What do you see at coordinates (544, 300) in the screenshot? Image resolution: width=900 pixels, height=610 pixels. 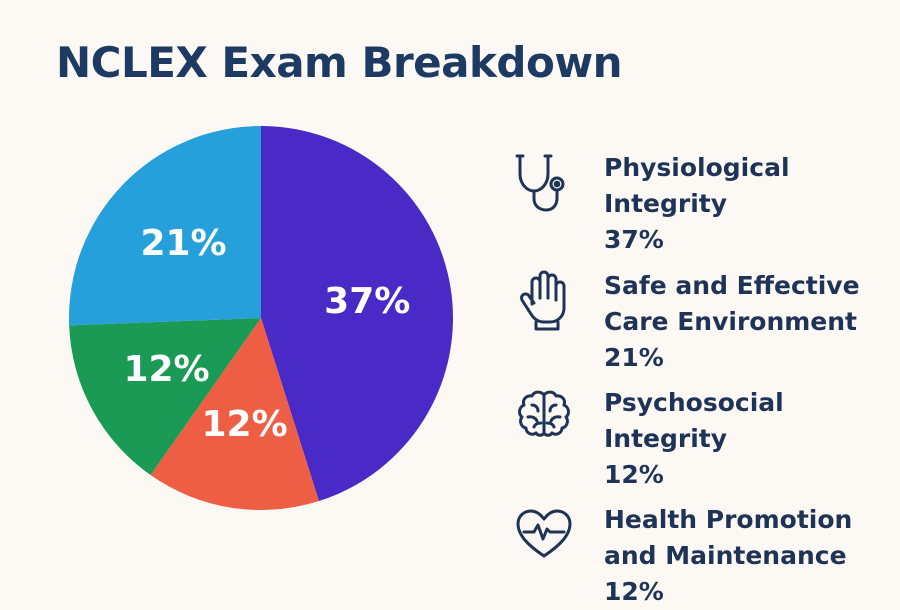 I see `glove-hand-icon` at bounding box center [544, 300].